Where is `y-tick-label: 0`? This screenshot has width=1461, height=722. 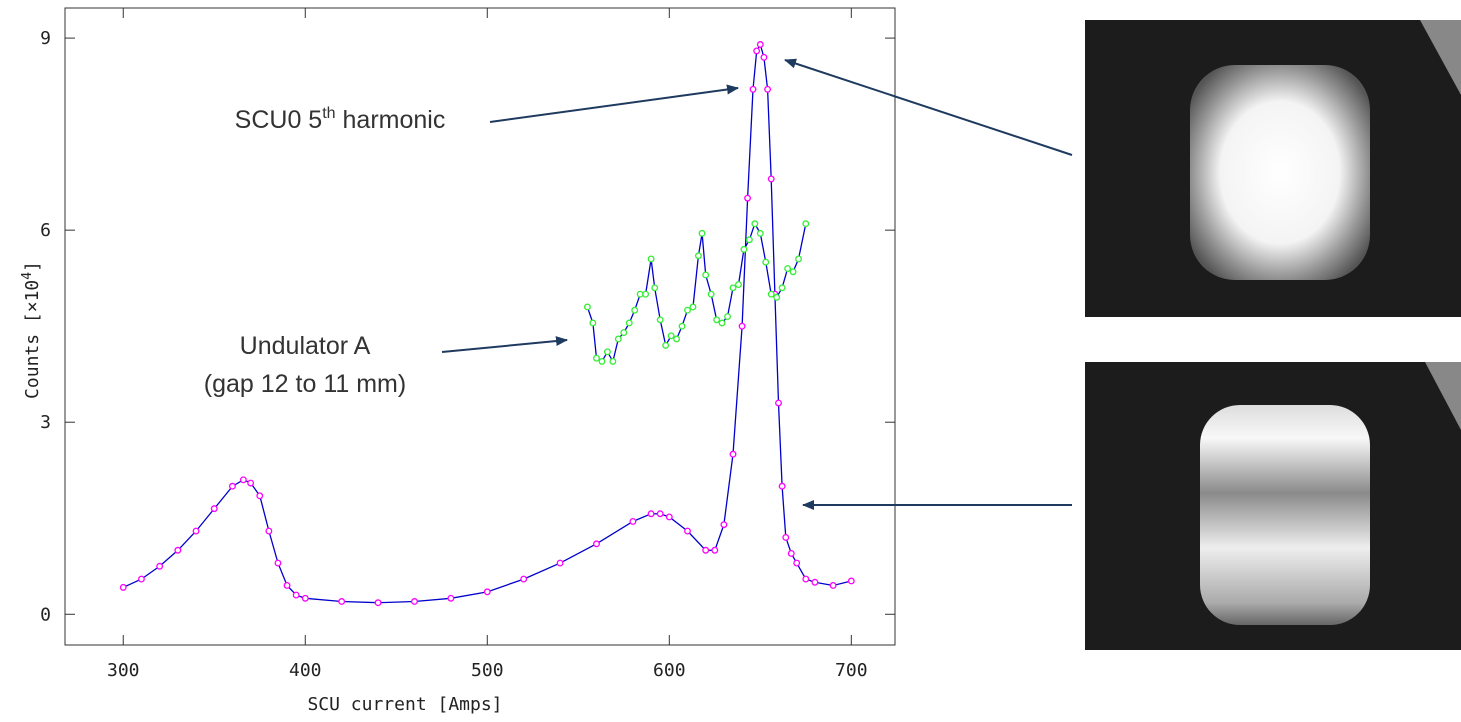
y-tick-label: 0 is located at coordinates (45, 614).